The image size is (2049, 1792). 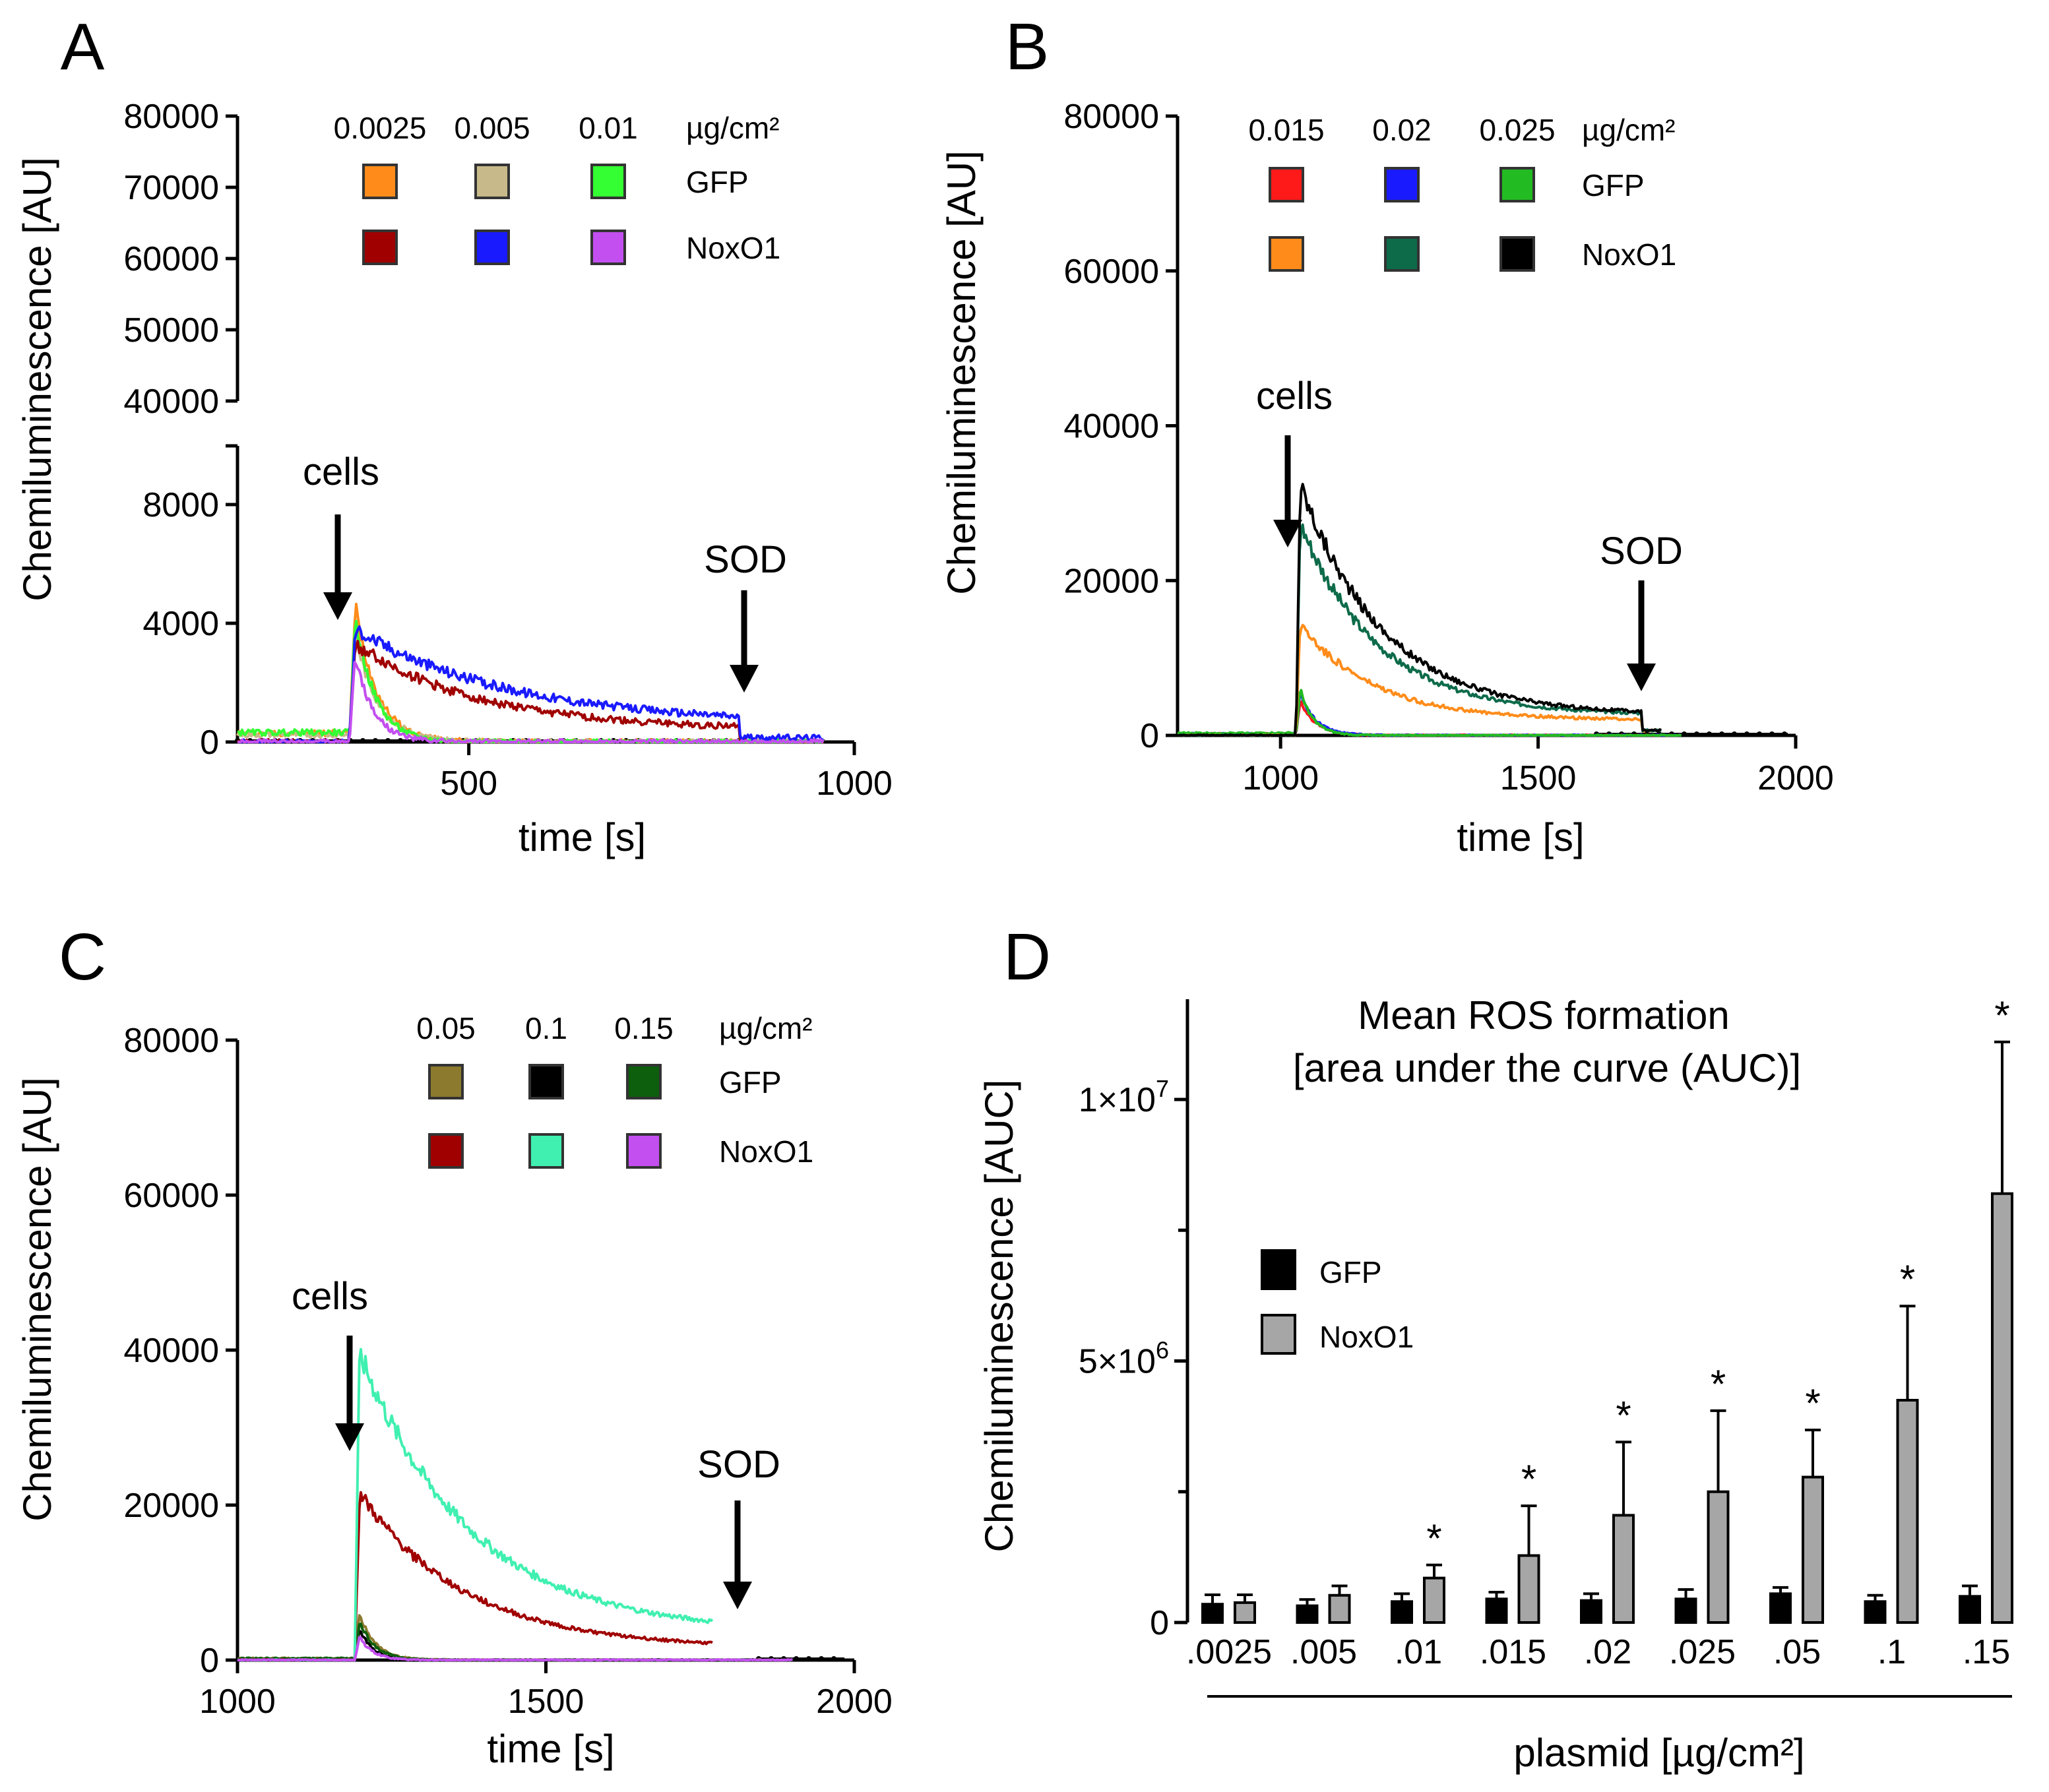 What do you see at coordinates (468, 783) in the screenshot?
I see `x-tick-label: 500` at bounding box center [468, 783].